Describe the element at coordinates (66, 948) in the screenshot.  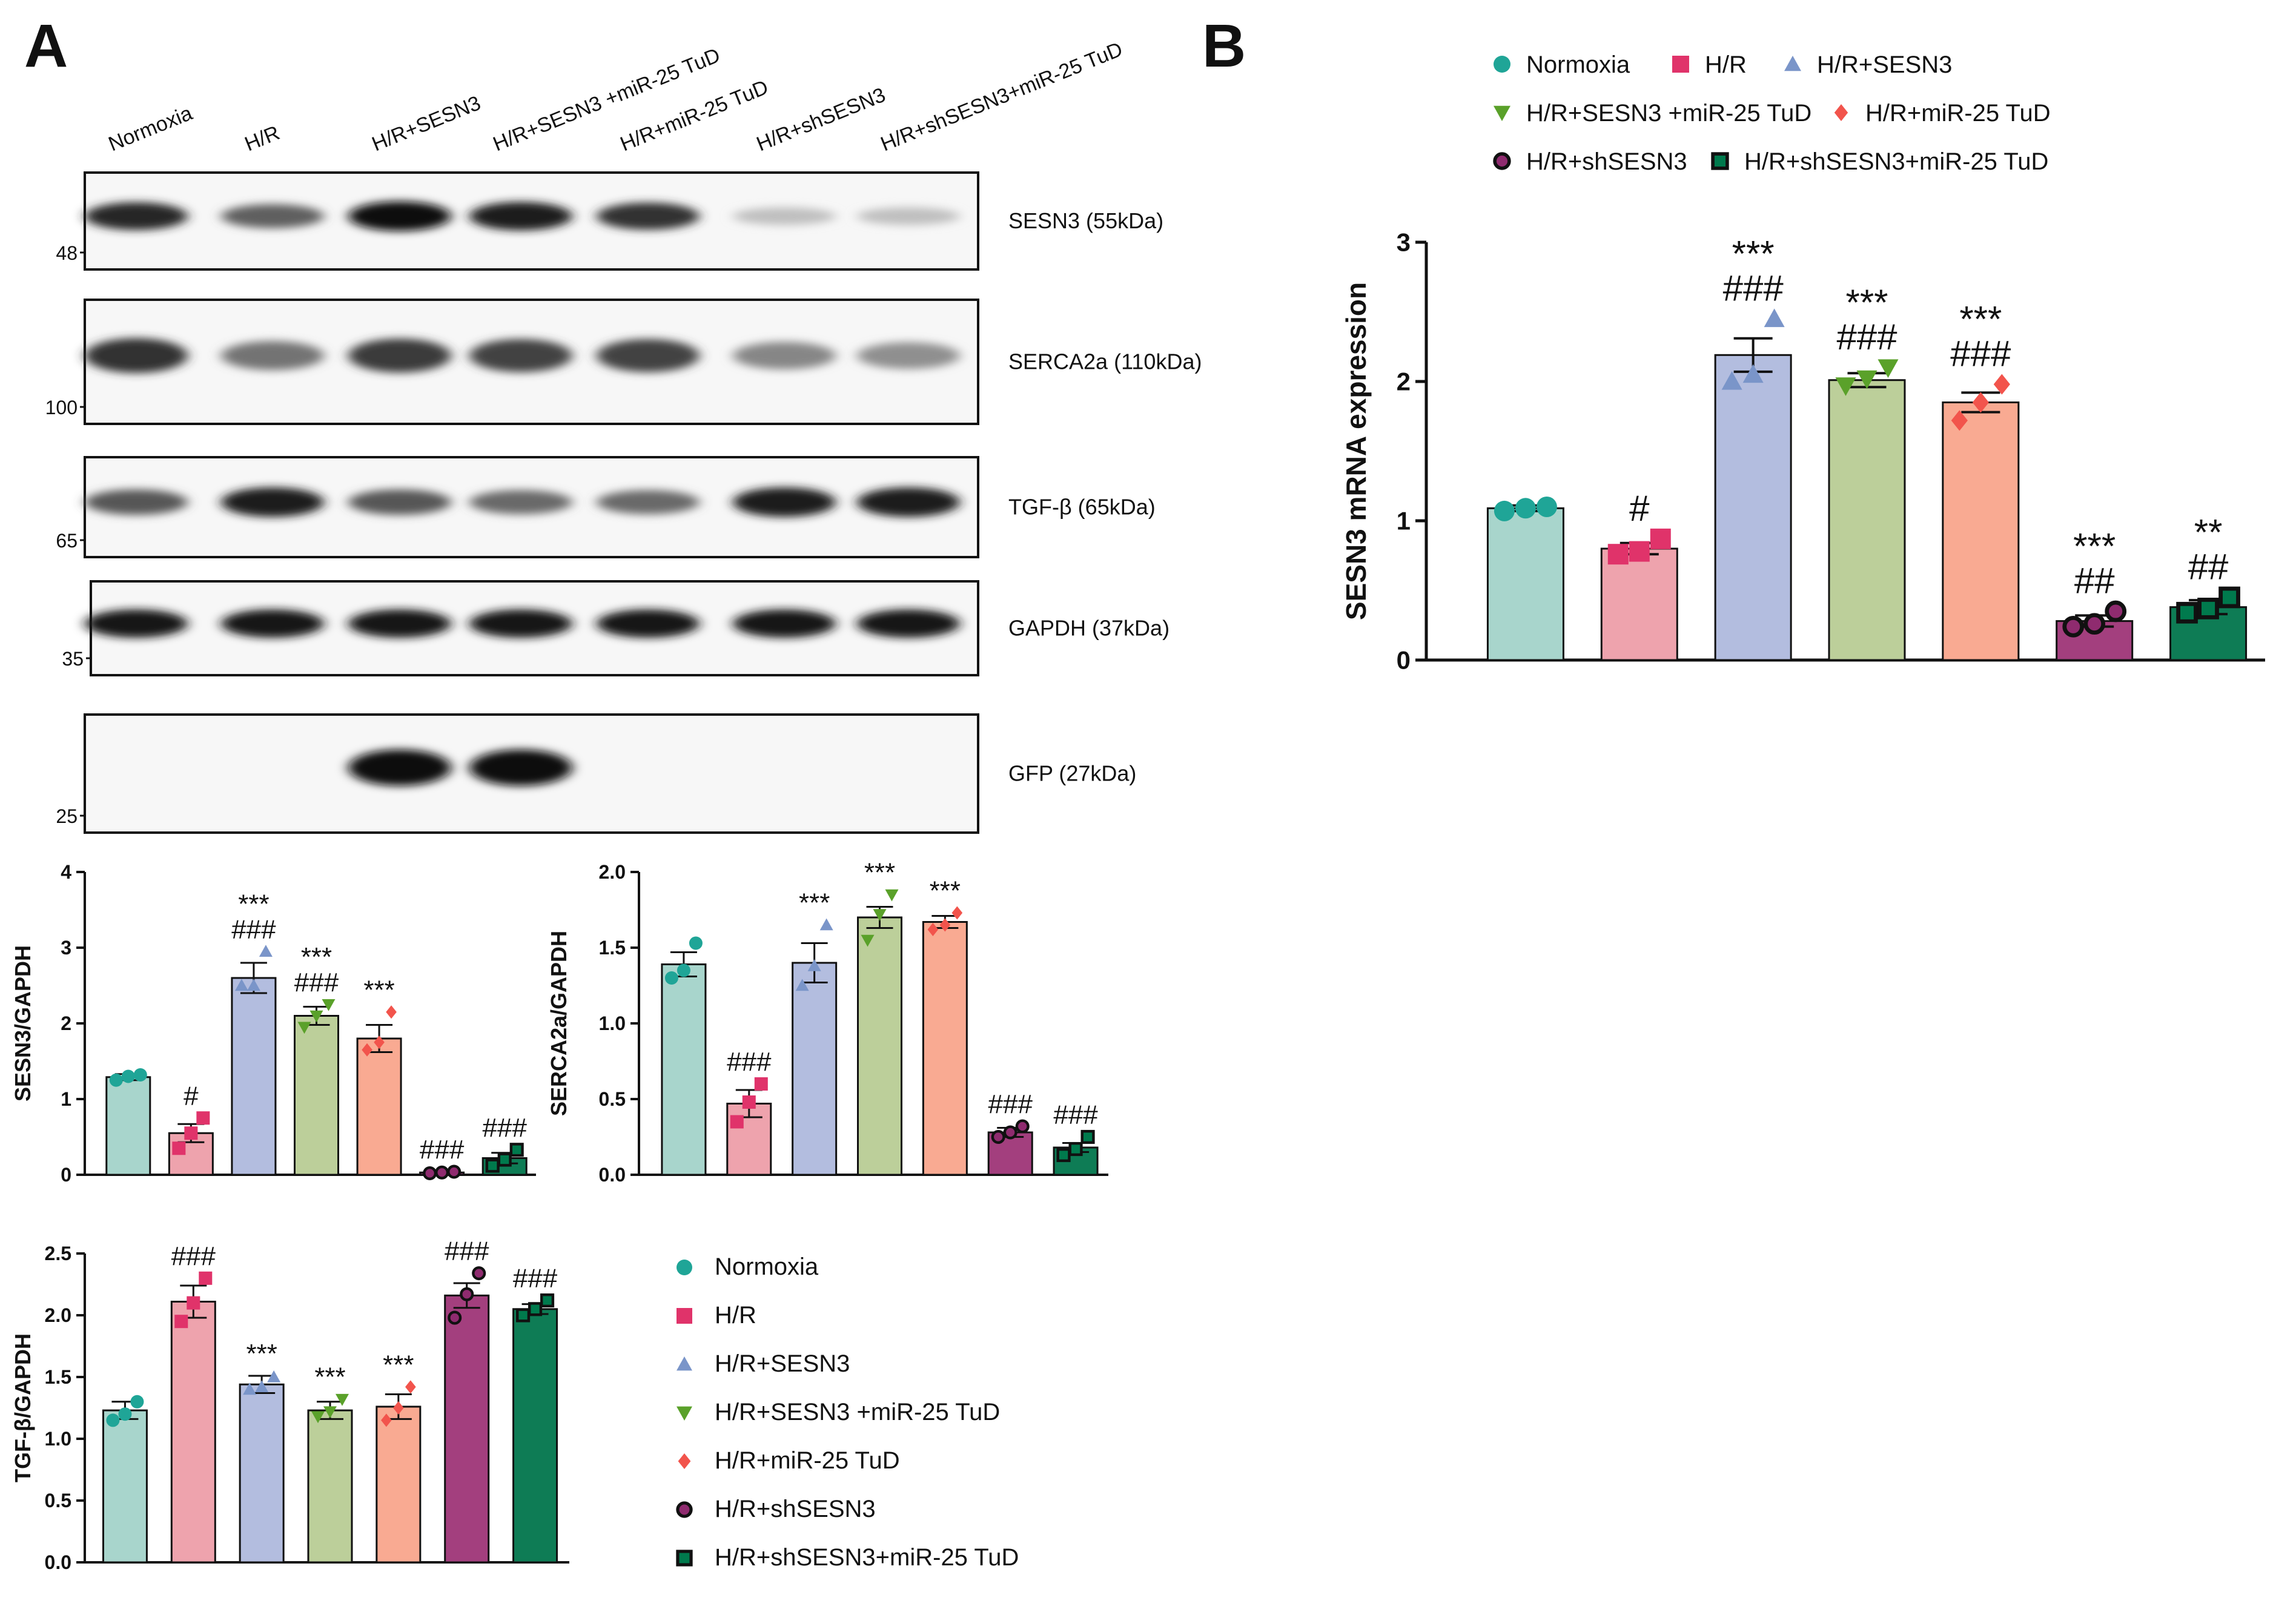
I see `y-tick-label: 3` at that location.